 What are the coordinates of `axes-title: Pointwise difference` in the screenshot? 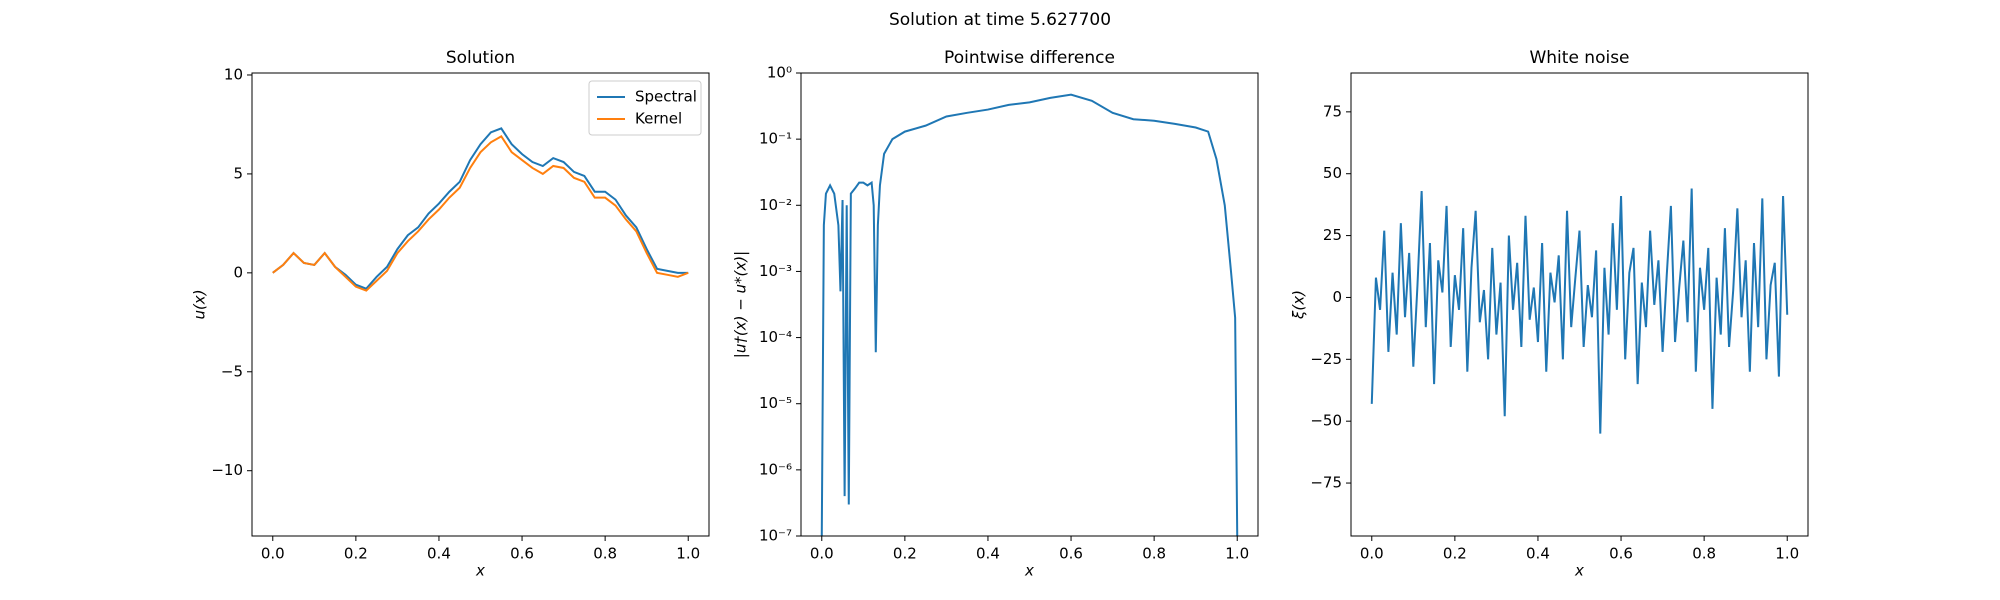 It's located at (1029, 58).